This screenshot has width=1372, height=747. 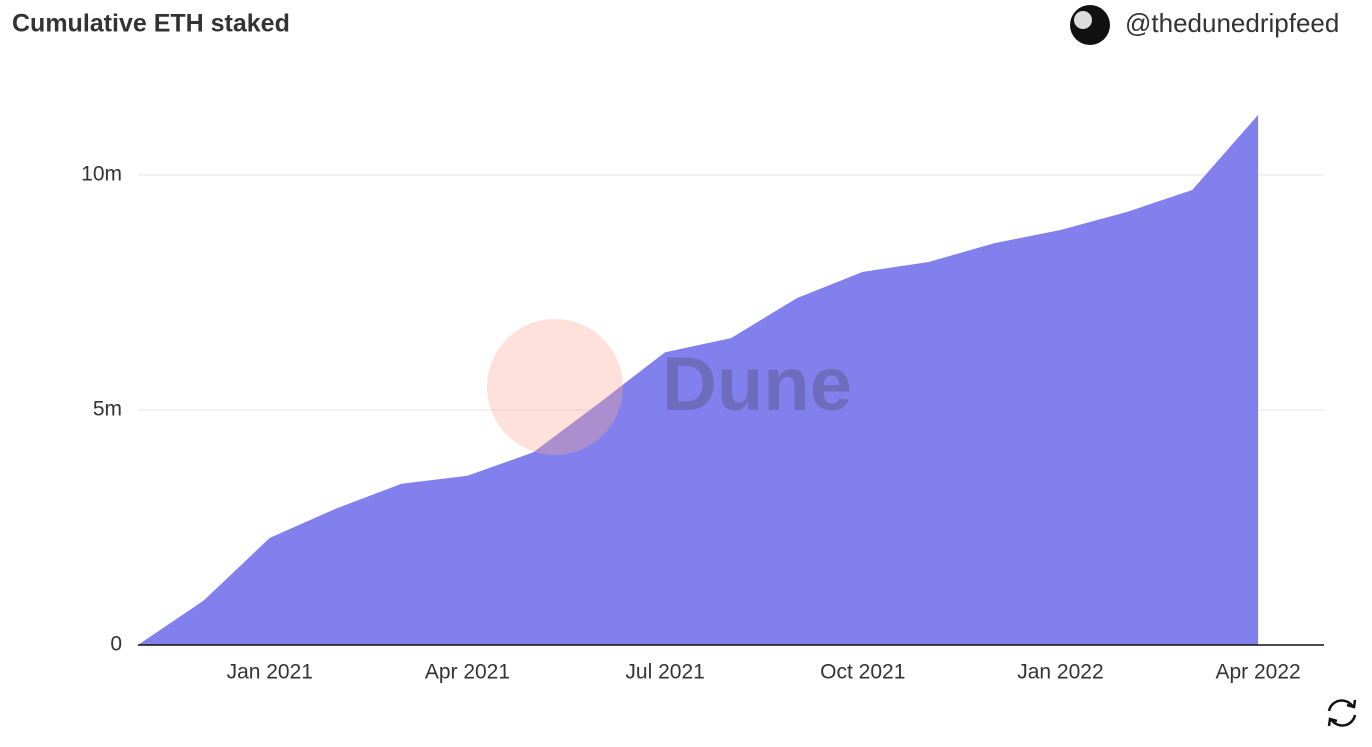 What do you see at coordinates (116, 644) in the screenshot?
I see `y-tick-label: 0` at bounding box center [116, 644].